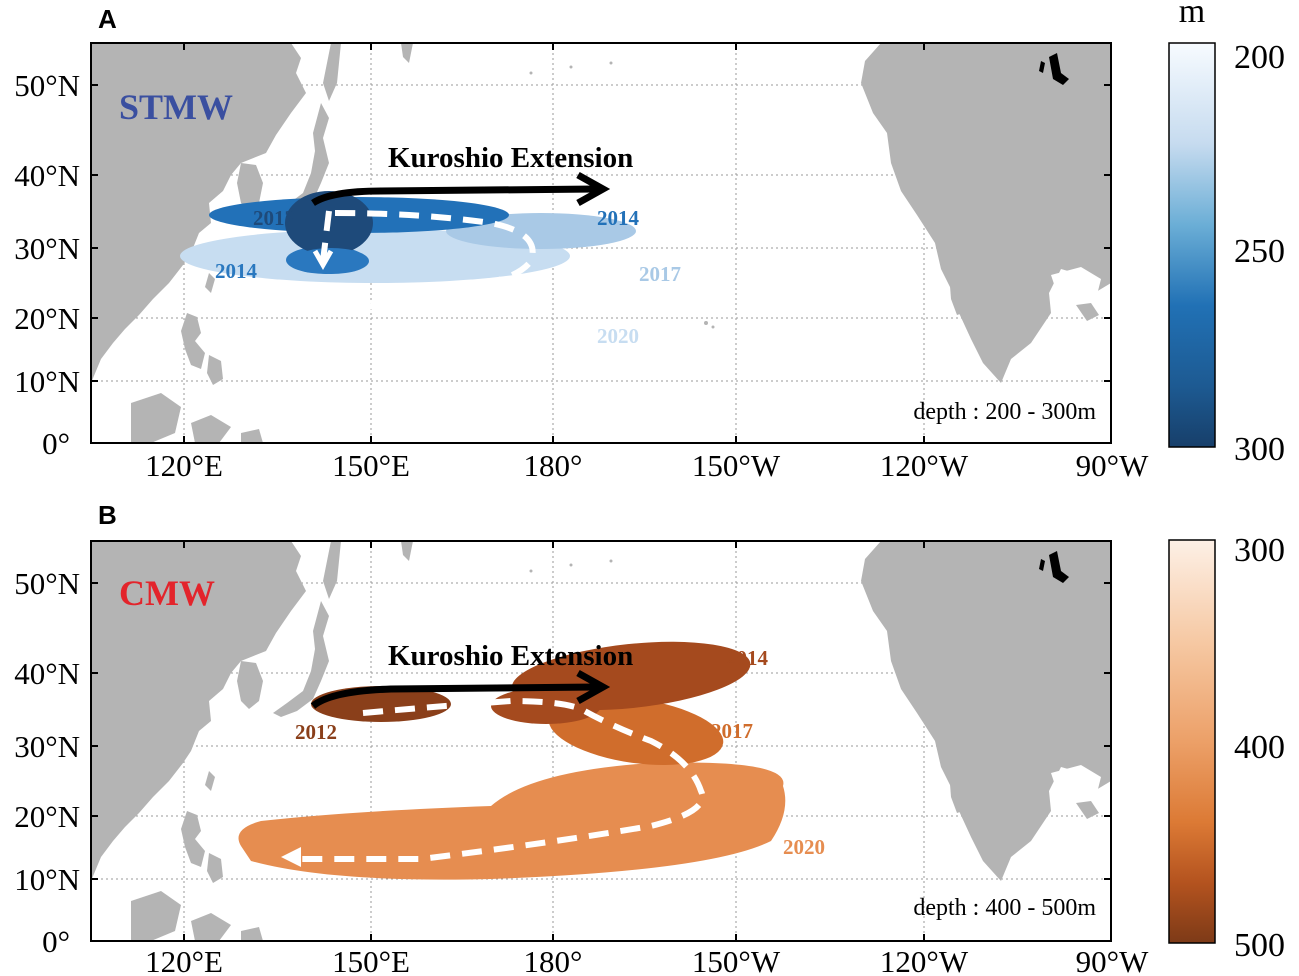  I want to click on year-label-2014-south: 2014, so click(236, 271).